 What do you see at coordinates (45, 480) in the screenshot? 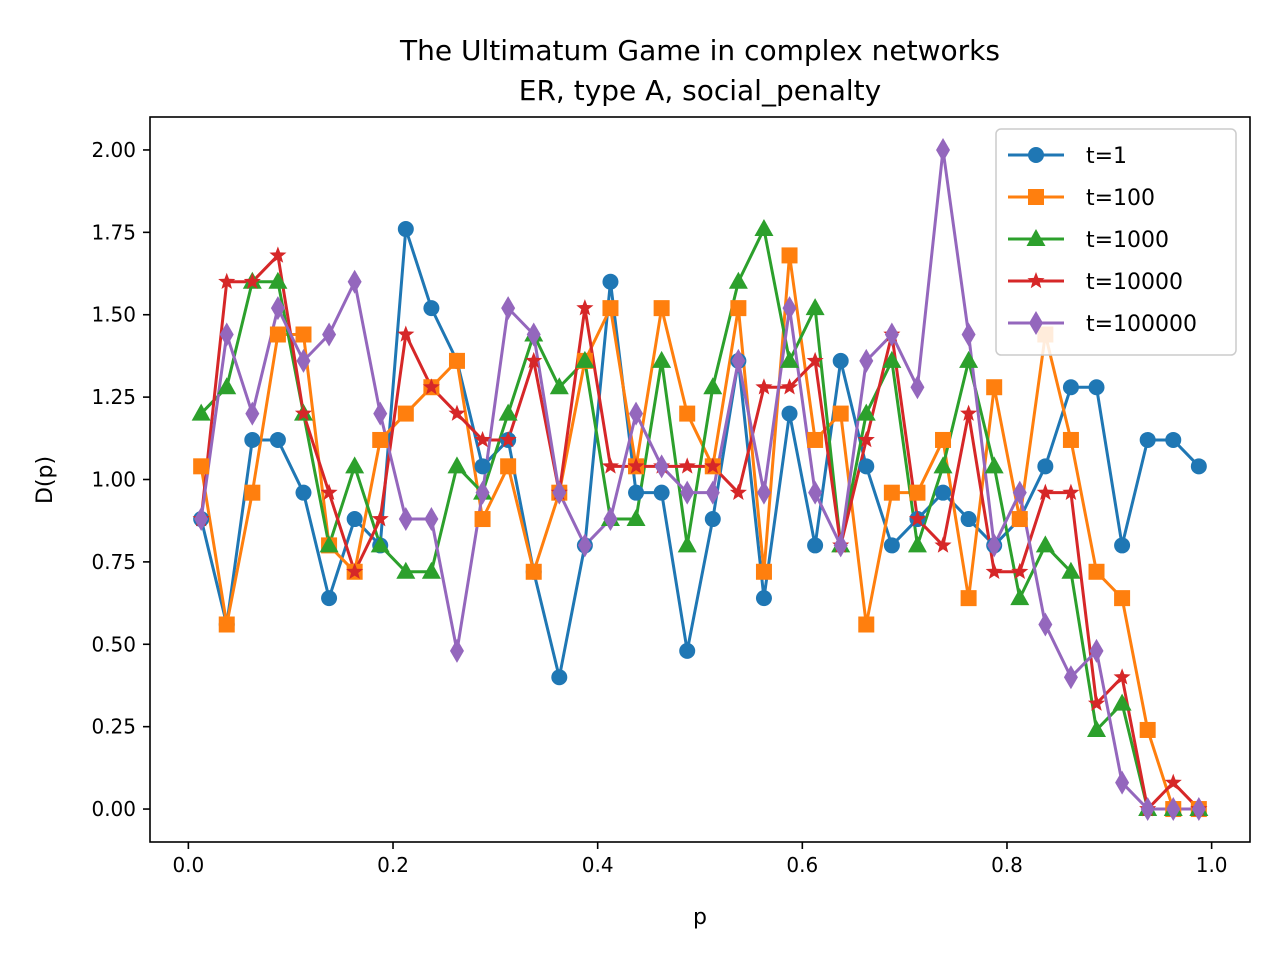
I see `y-axis-label: D(p)` at bounding box center [45, 480].